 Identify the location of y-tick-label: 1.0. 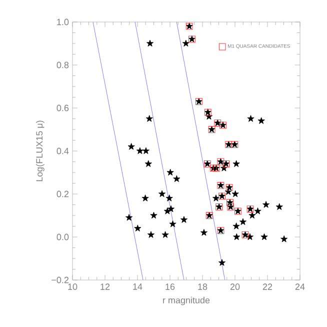
(63, 22).